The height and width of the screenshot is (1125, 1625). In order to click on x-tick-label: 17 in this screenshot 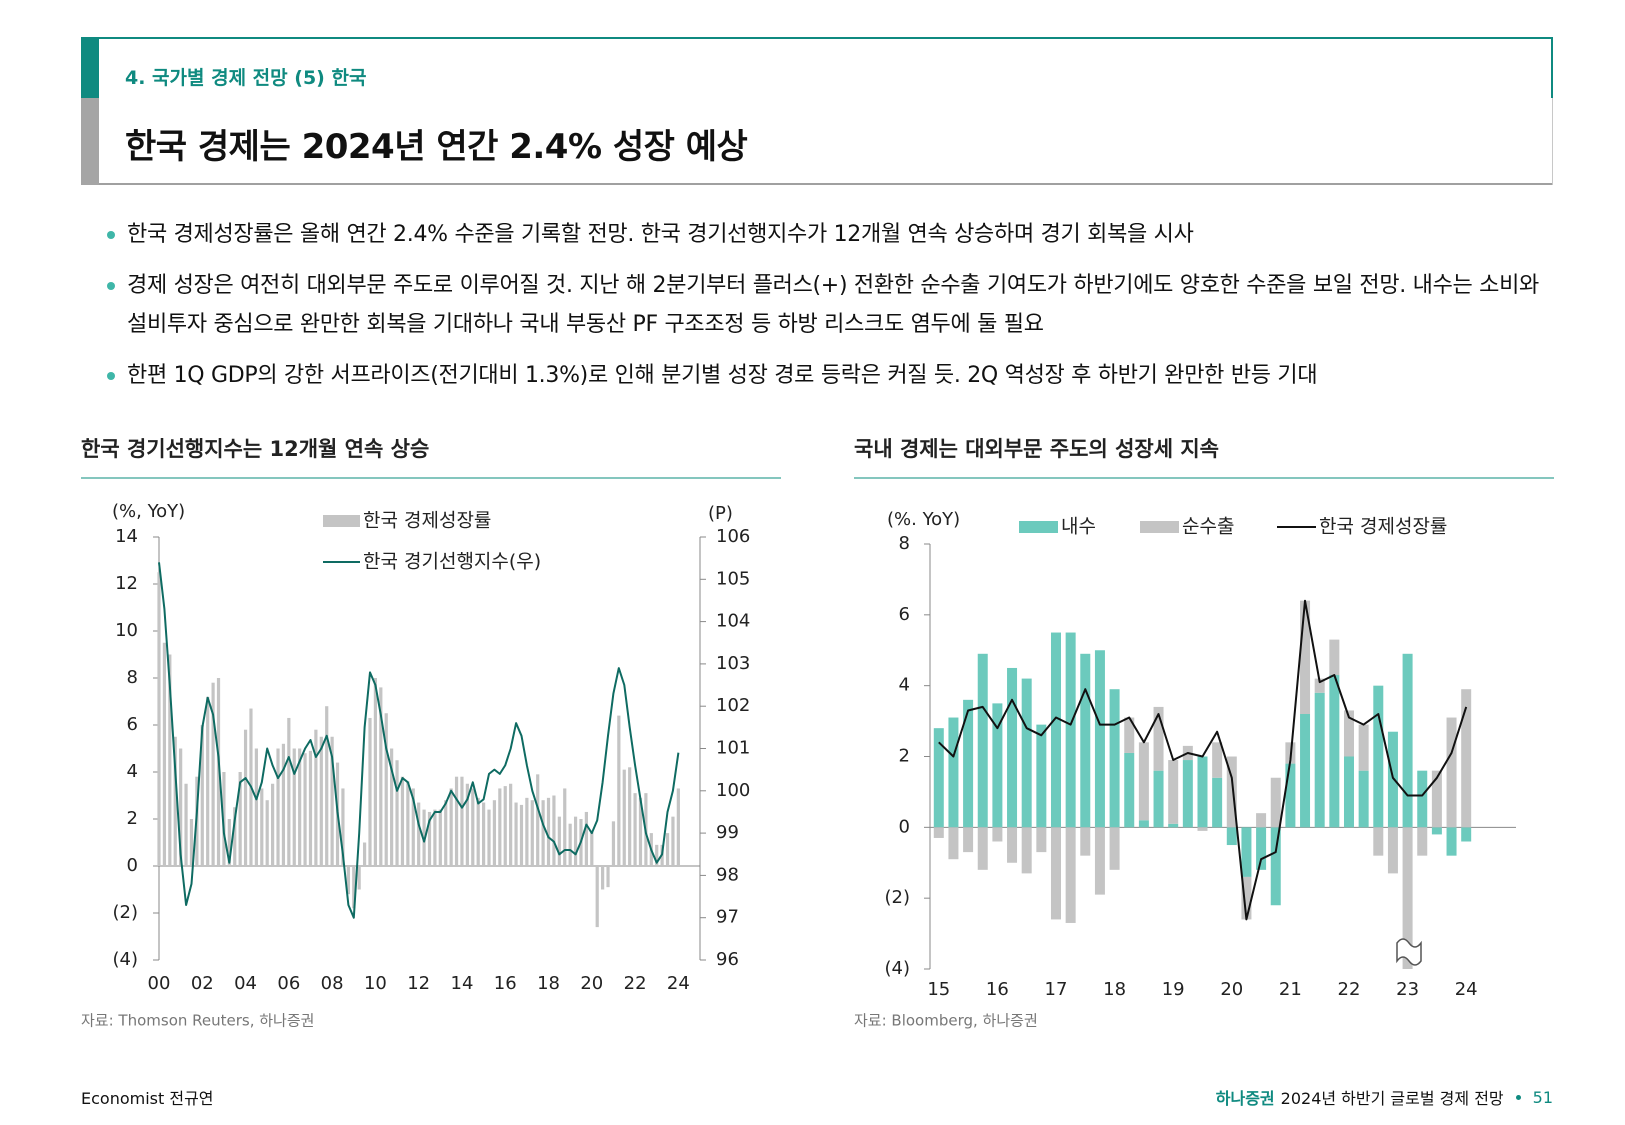, I will do `click(1056, 989)`.